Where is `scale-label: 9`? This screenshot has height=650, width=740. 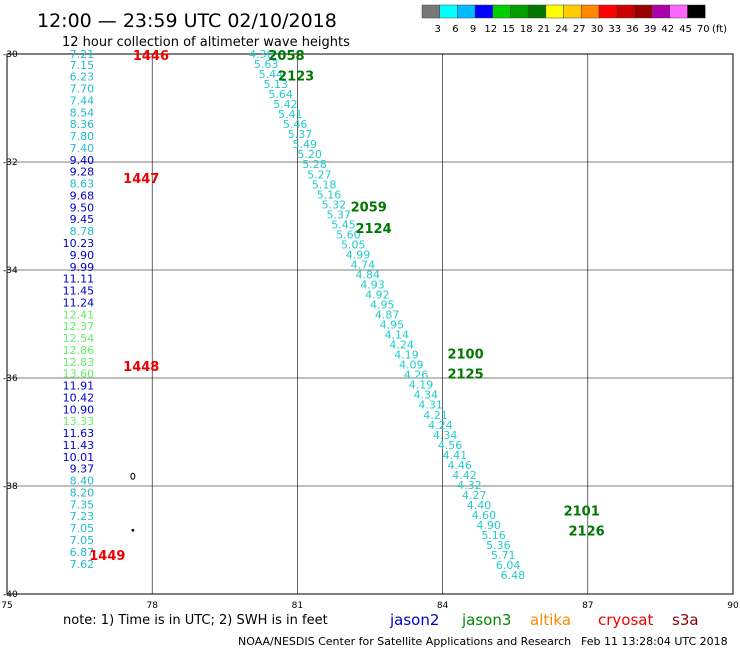 scale-label: 9 is located at coordinates (473, 29).